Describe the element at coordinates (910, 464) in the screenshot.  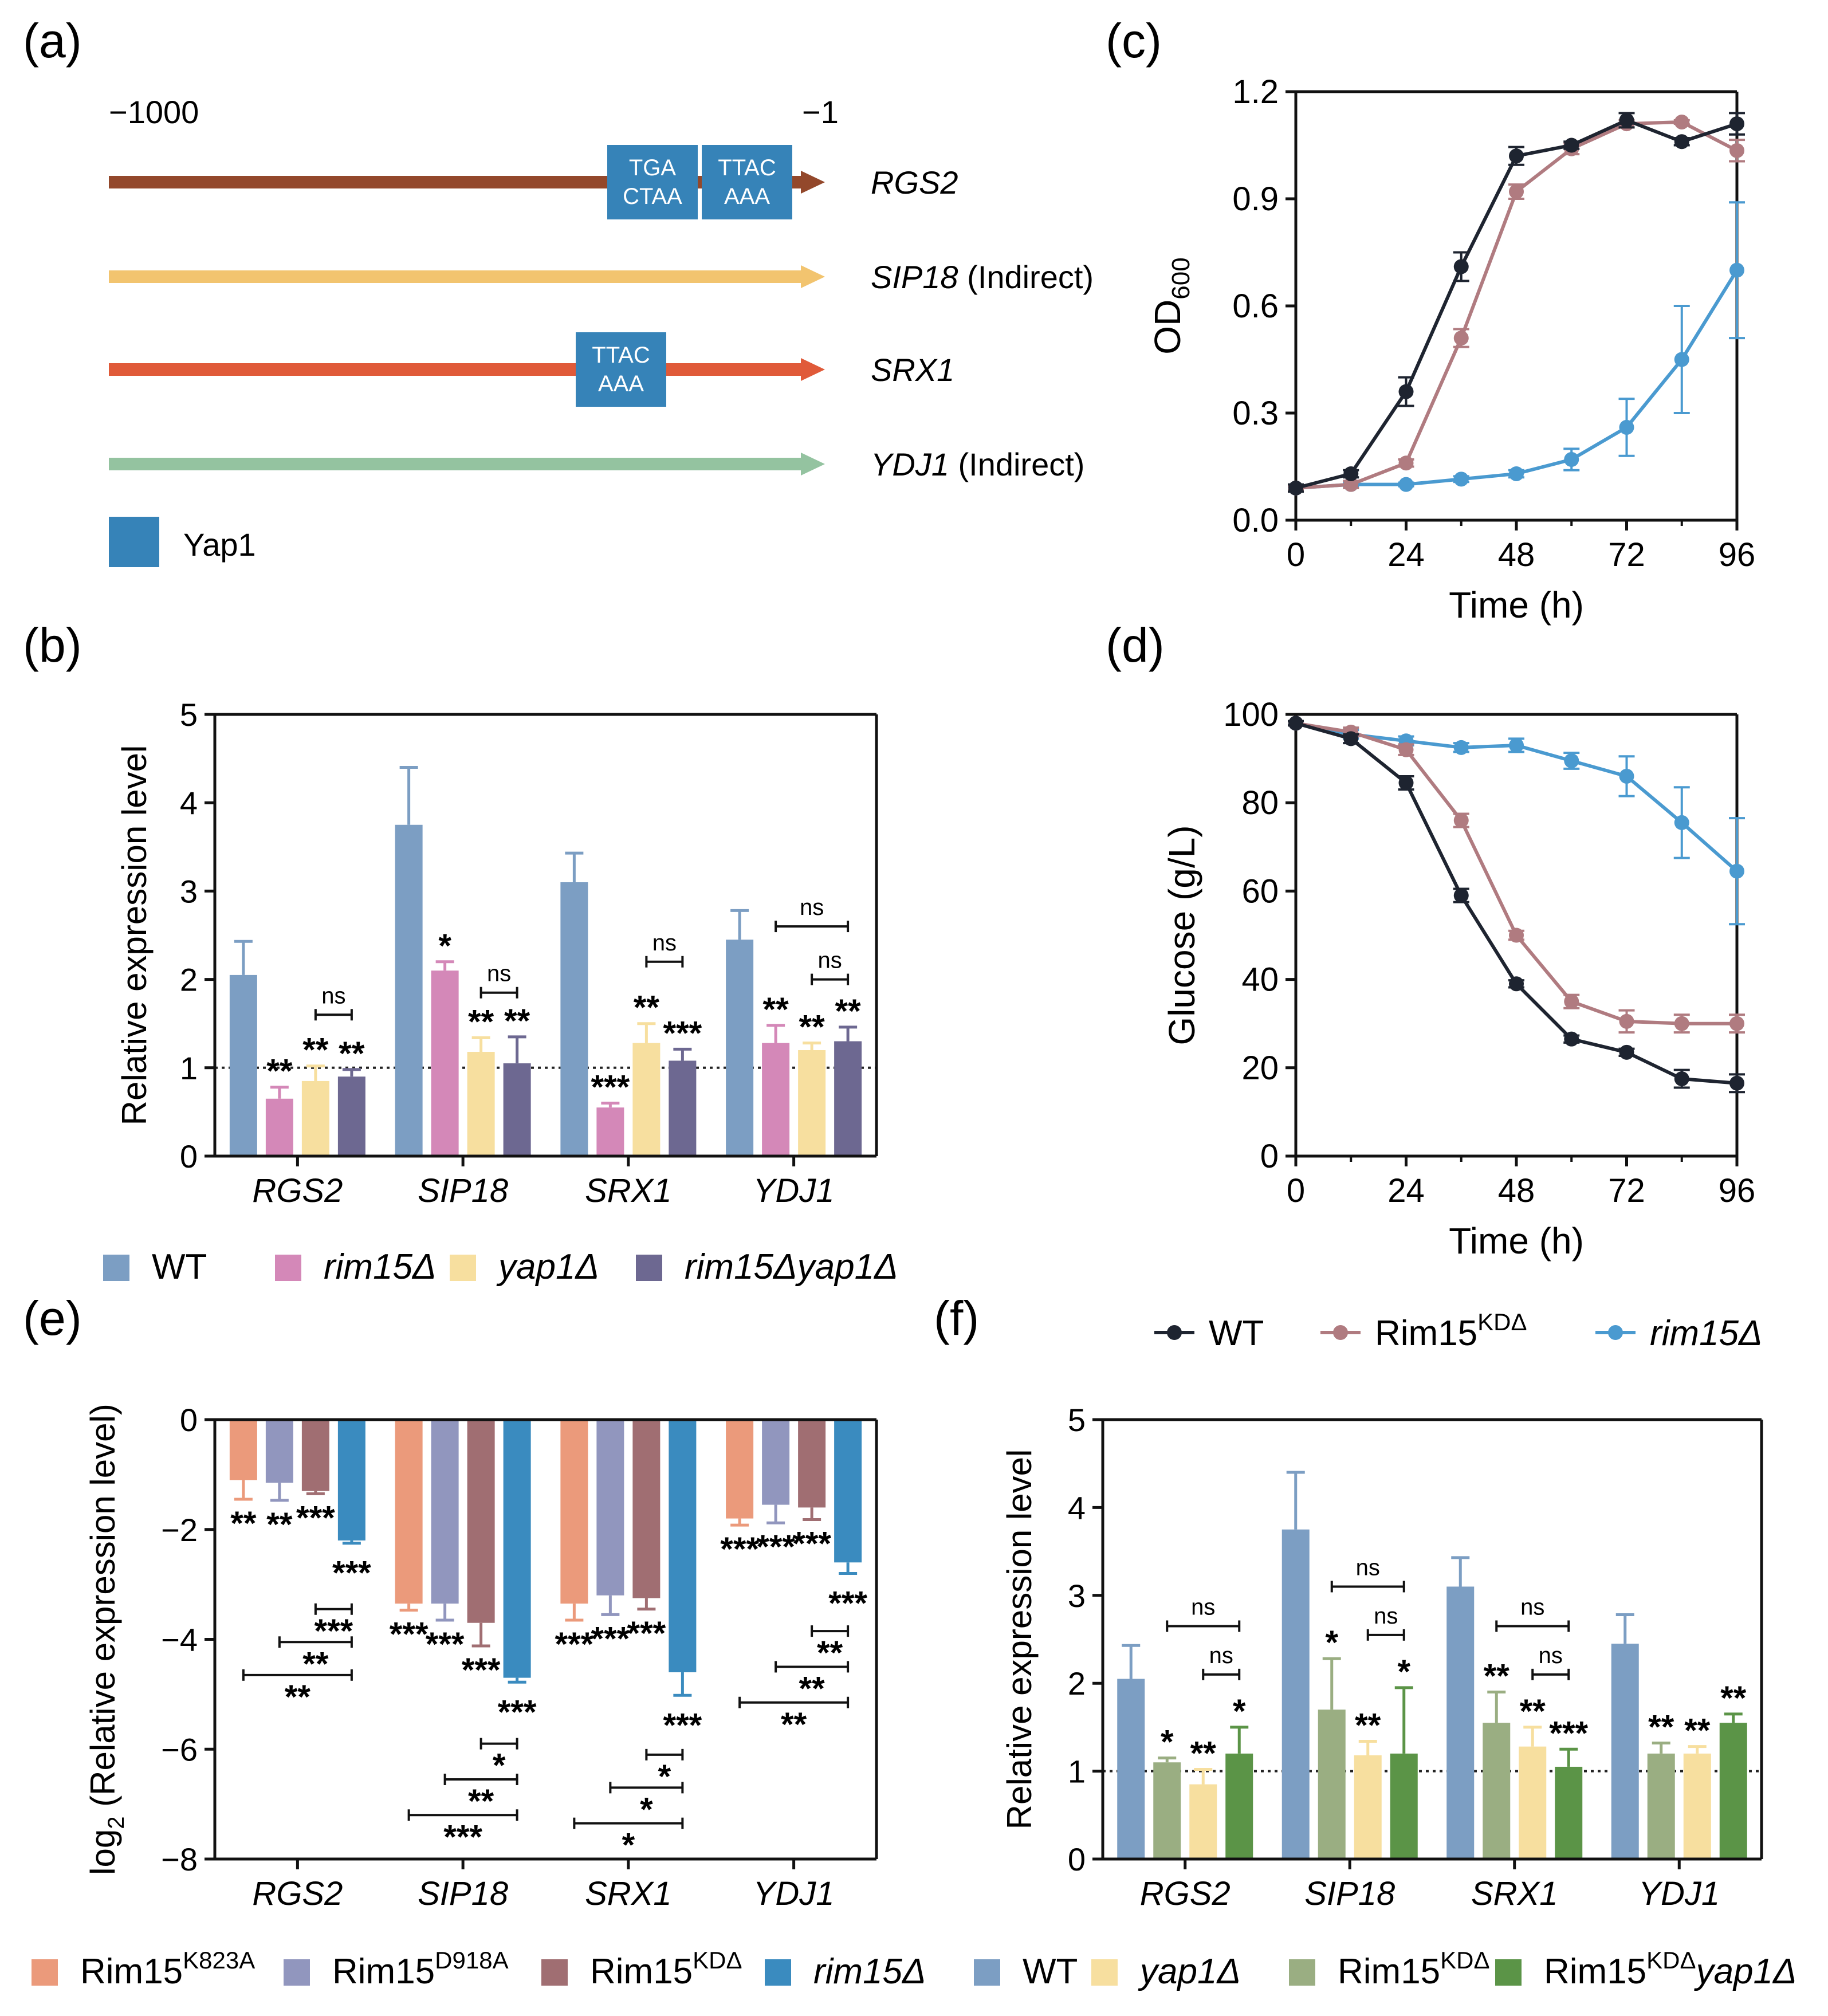
I see `gene-name: YDJ1` at that location.